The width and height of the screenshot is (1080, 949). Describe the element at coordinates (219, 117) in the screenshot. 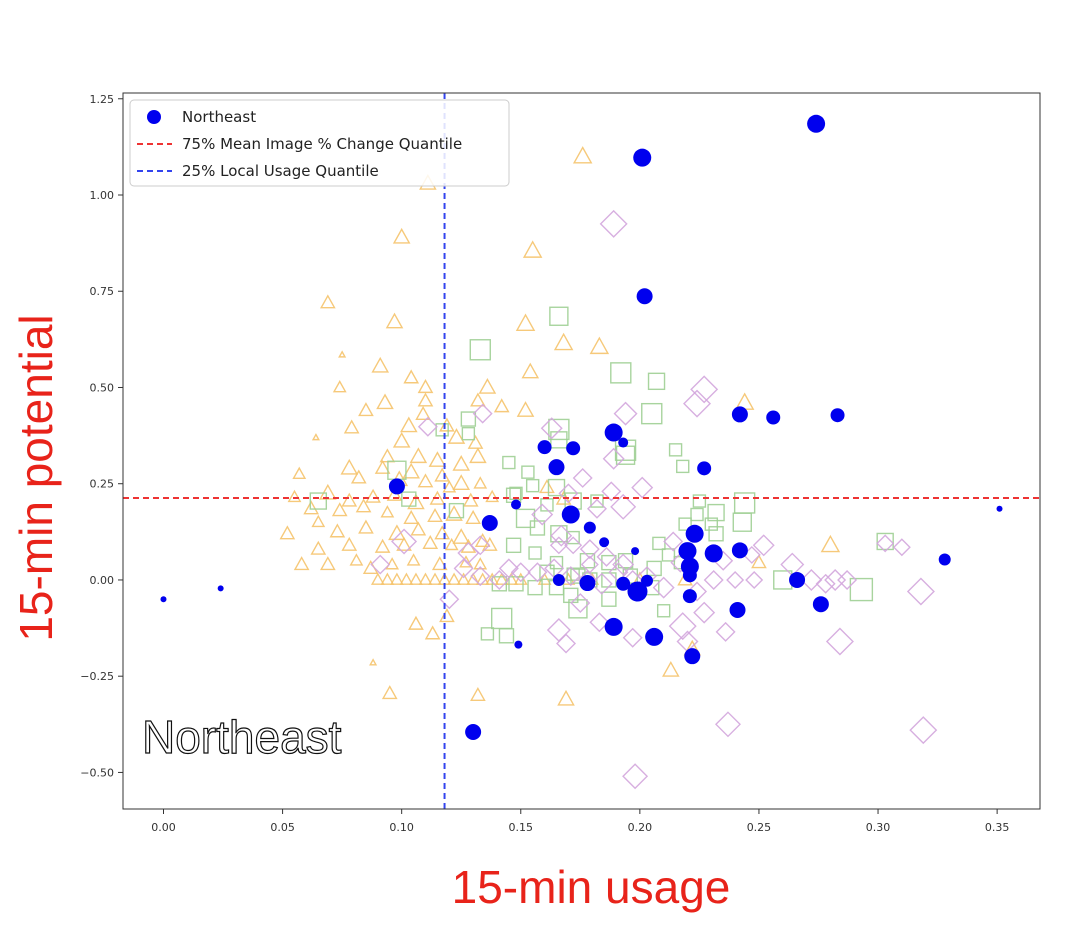

I see `legend-label-northeast: Northeast` at that location.